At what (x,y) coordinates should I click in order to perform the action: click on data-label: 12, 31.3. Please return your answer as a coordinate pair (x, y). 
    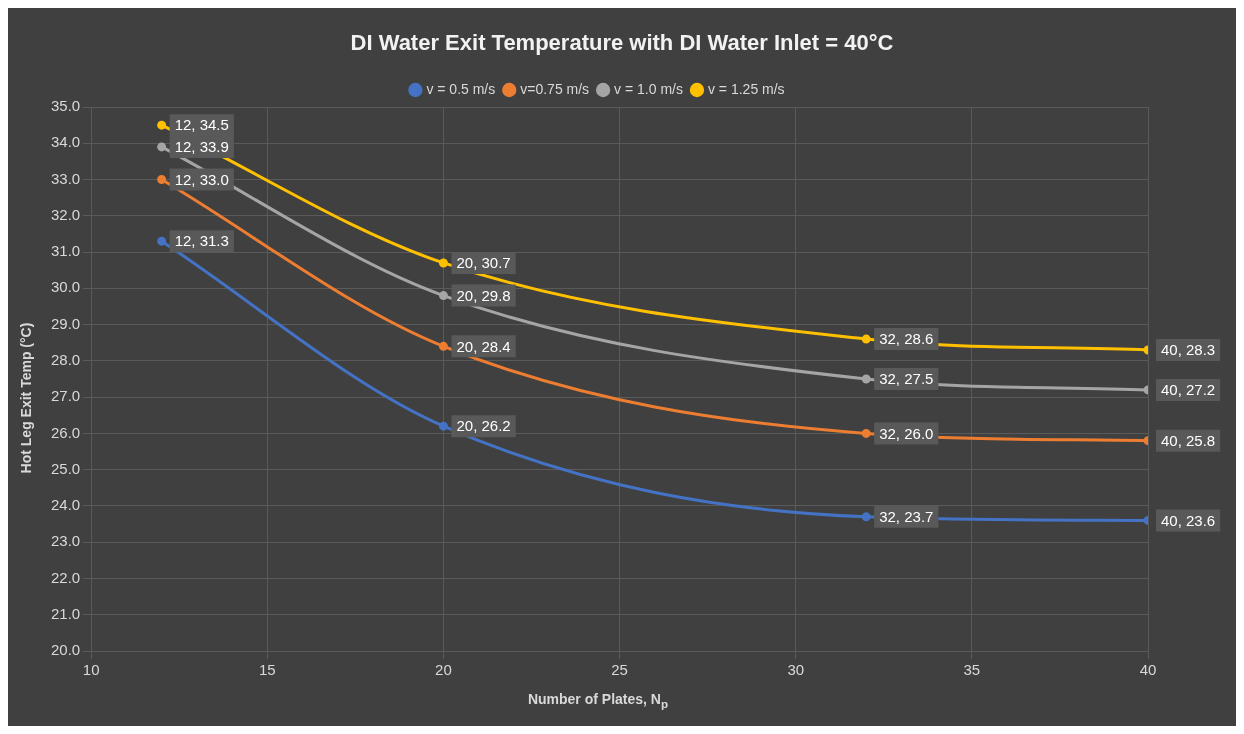
    Looking at the image, I should click on (201, 241).